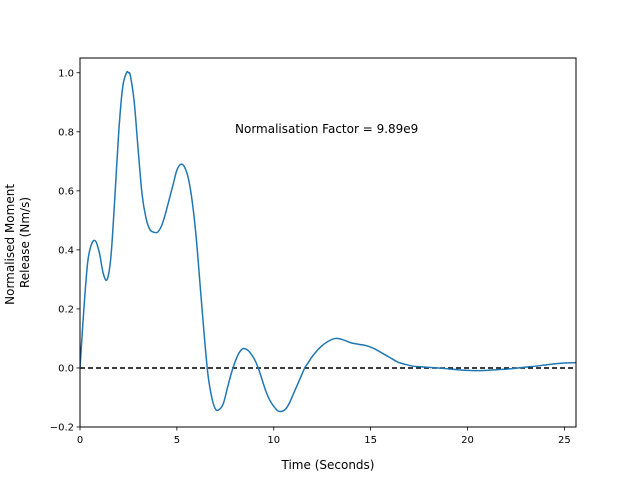 The image size is (640, 480). What do you see at coordinates (177, 440) in the screenshot?
I see `x-tick-label: 5` at bounding box center [177, 440].